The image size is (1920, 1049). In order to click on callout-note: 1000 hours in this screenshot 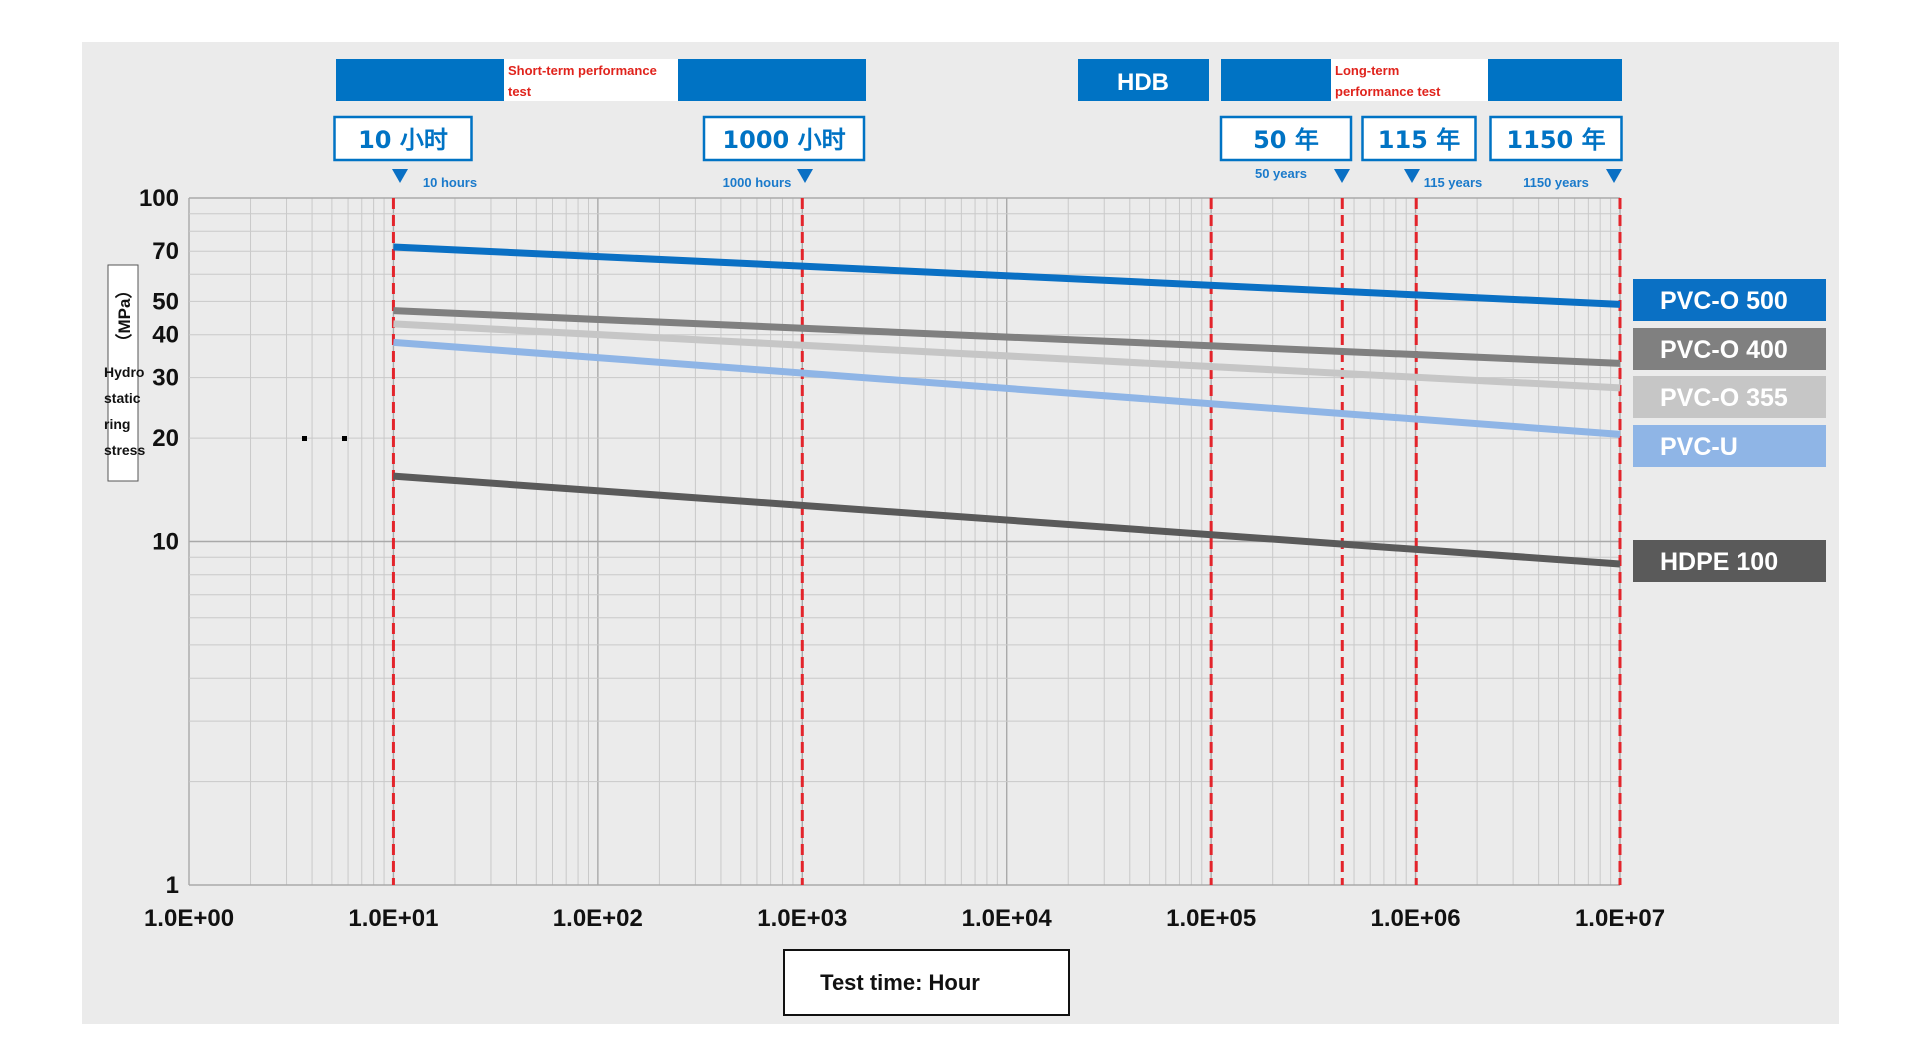, I will do `click(757, 182)`.